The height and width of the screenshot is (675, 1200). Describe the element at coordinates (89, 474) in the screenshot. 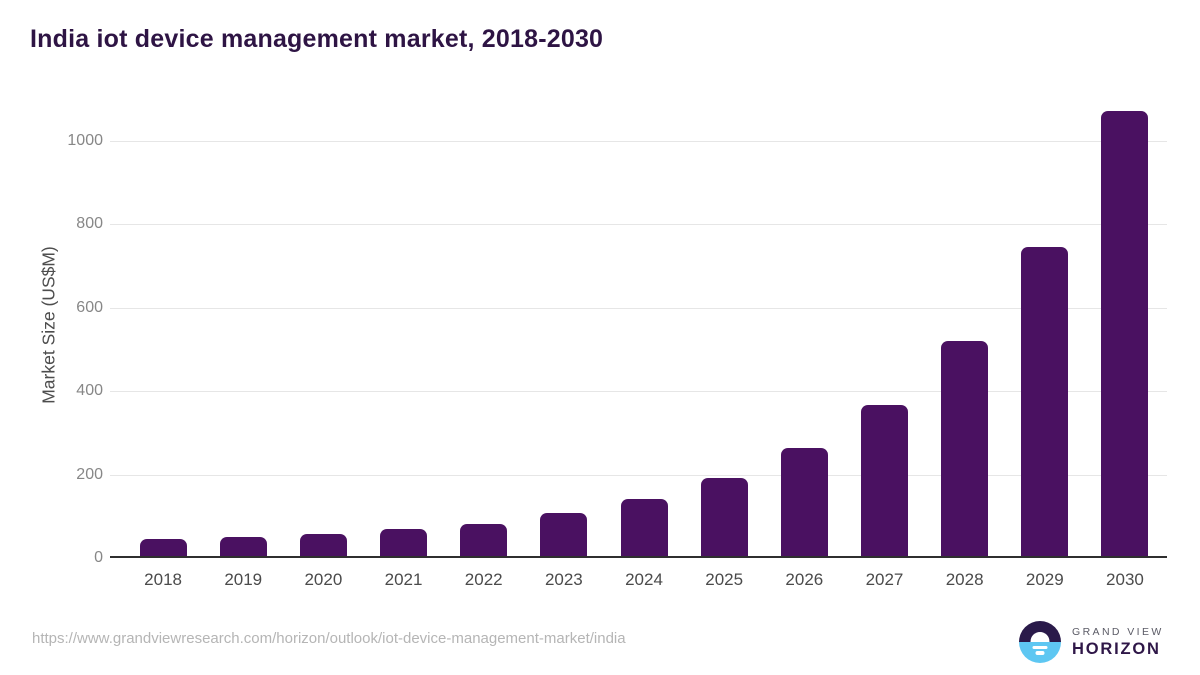

I see `y-tick-label: 200` at that location.